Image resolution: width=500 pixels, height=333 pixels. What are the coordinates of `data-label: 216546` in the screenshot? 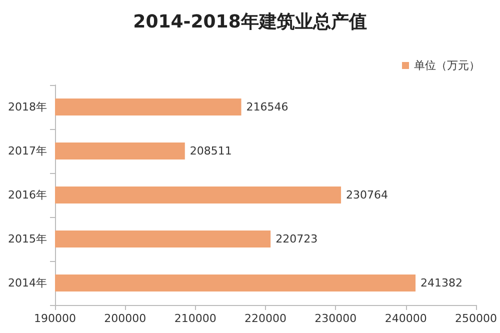 It's located at (267, 107).